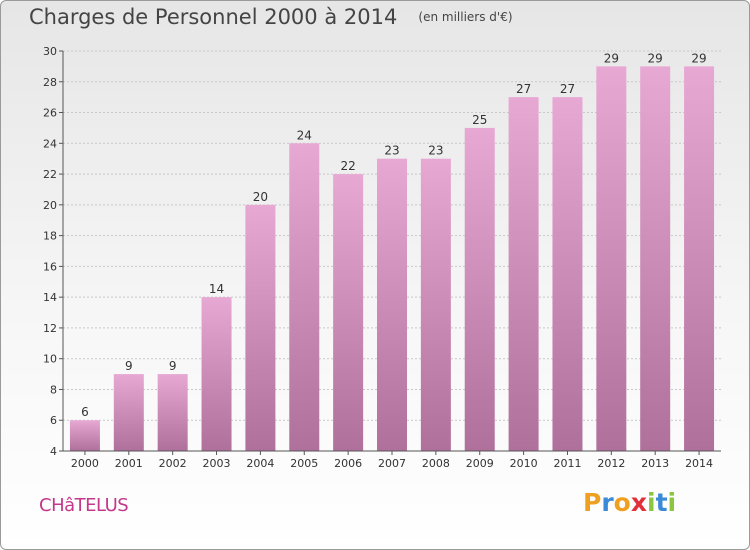 This screenshot has width=750, height=550. What do you see at coordinates (53, 420) in the screenshot?
I see `y-tick-label: 6` at bounding box center [53, 420].